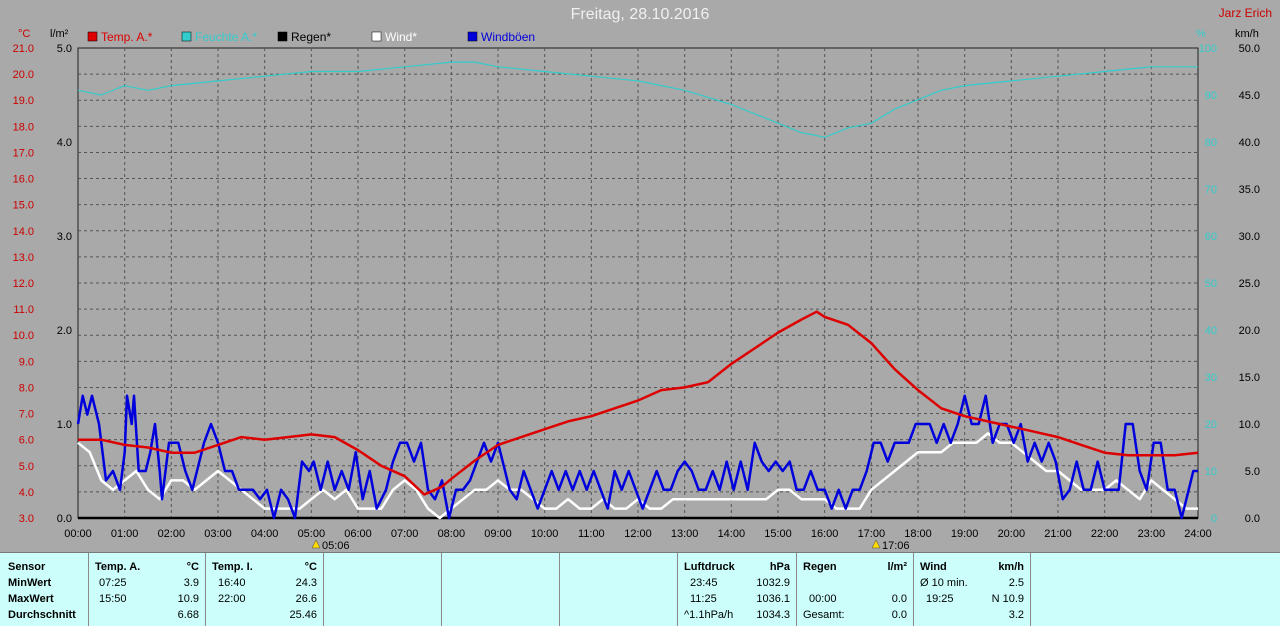 The width and height of the screenshot is (1280, 626). I want to click on time-tick-label: 24:00, so click(1198, 534).